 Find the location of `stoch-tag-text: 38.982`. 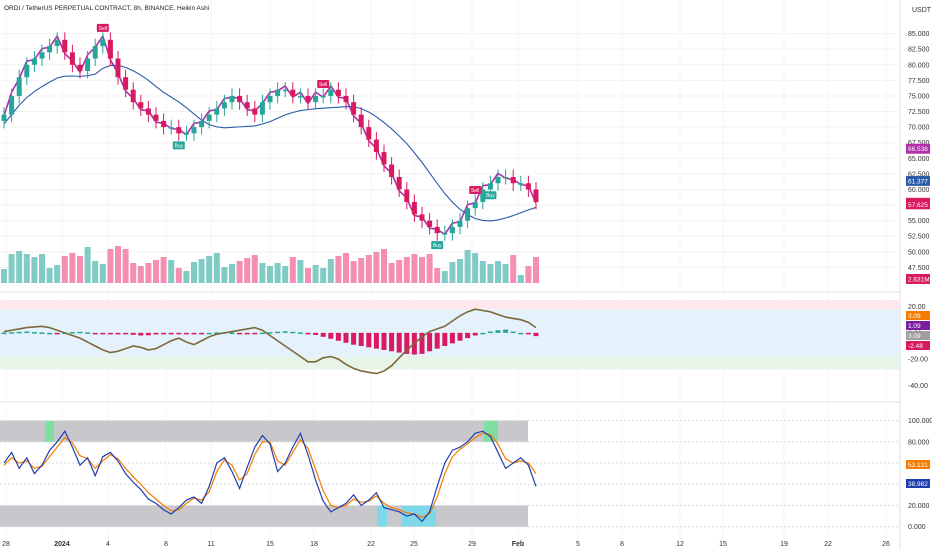

stoch-tag-text: 38.982 is located at coordinates (918, 484).